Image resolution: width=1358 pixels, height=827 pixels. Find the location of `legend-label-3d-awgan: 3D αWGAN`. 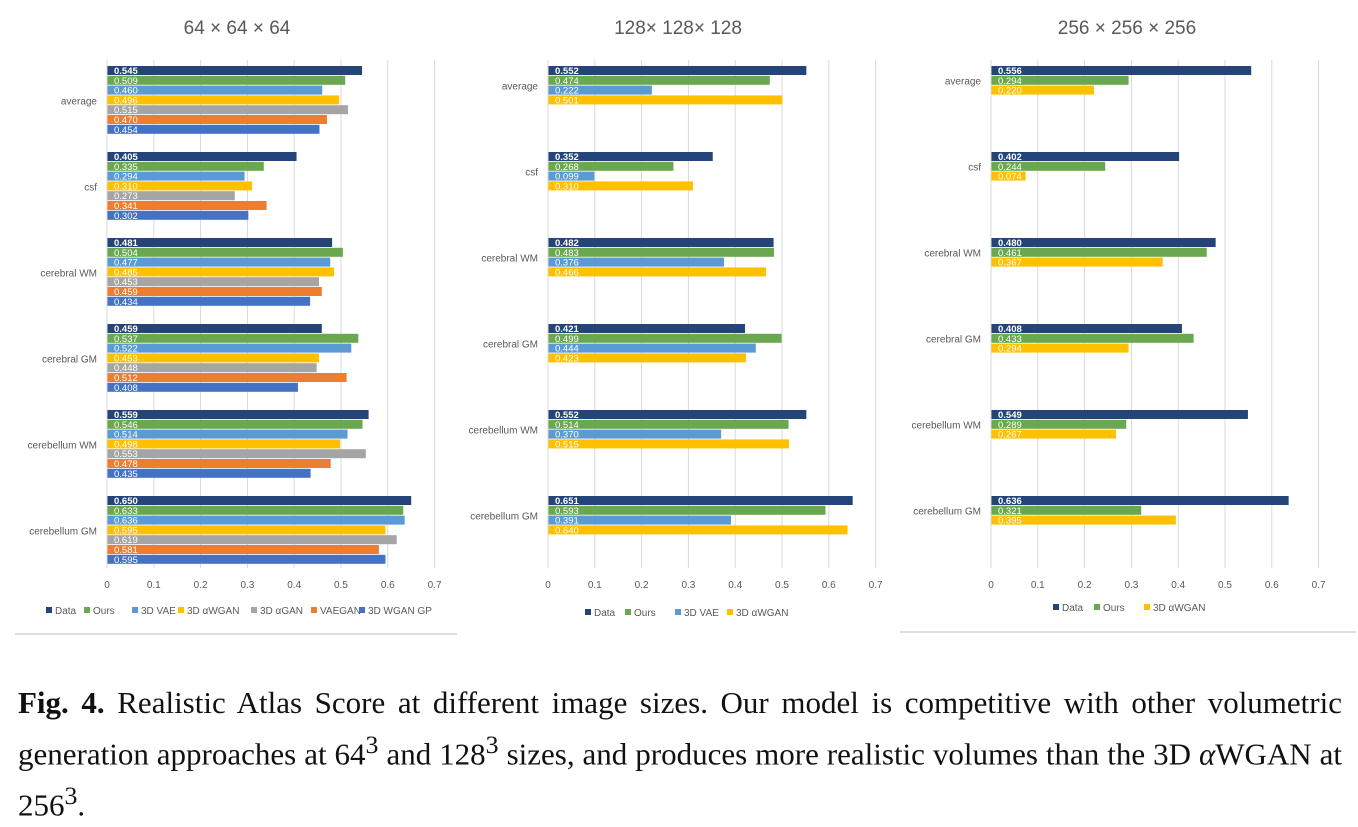

legend-label-3d-awgan: 3D αWGAN is located at coordinates (762, 613).